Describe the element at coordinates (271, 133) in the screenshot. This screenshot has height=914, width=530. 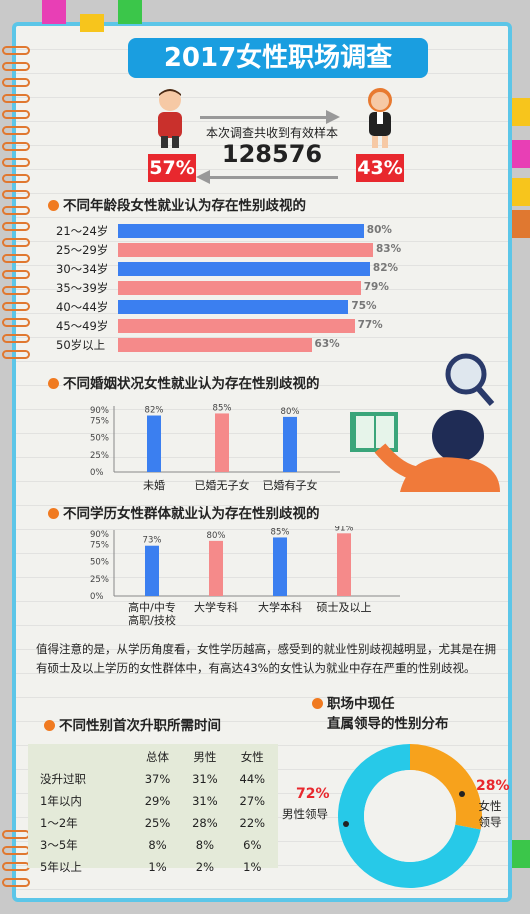
I see `survey-text: 本次调查共收到有效样本` at that location.